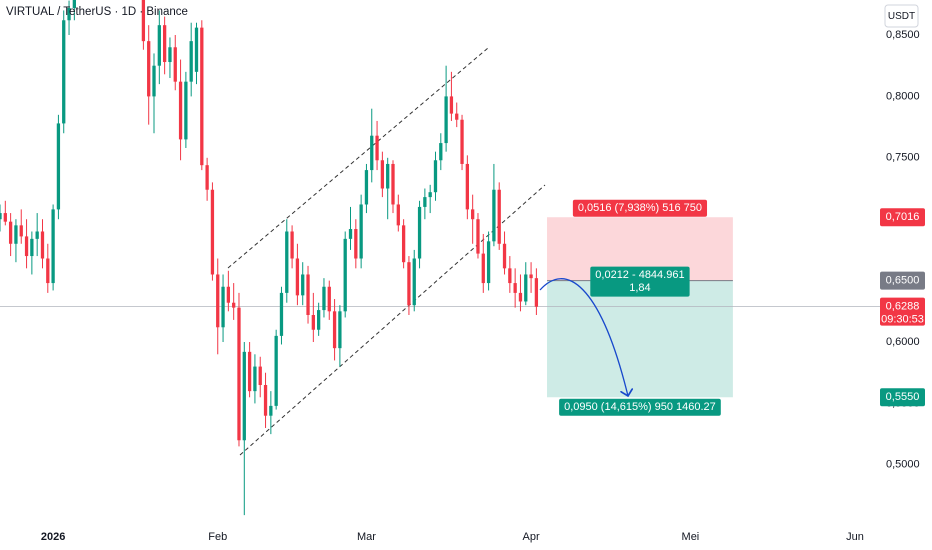  What do you see at coordinates (903, 307) in the screenshot?
I see `last-price-label: 0,6288` at bounding box center [903, 307].